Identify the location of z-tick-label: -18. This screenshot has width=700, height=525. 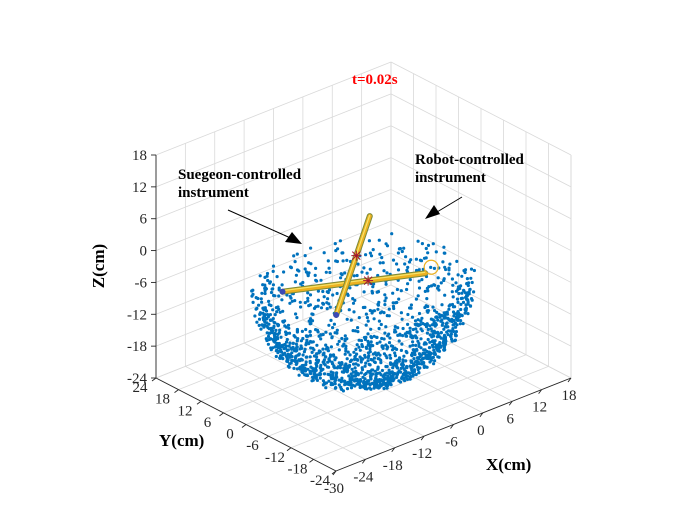
(137, 347).